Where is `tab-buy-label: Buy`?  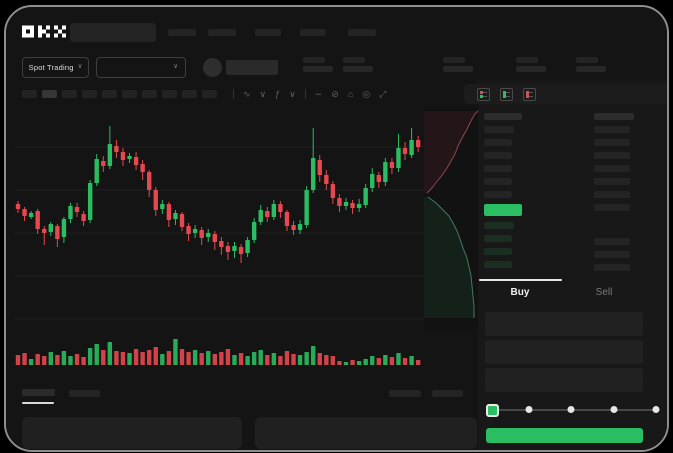 tab-buy-label: Buy is located at coordinates (520, 292).